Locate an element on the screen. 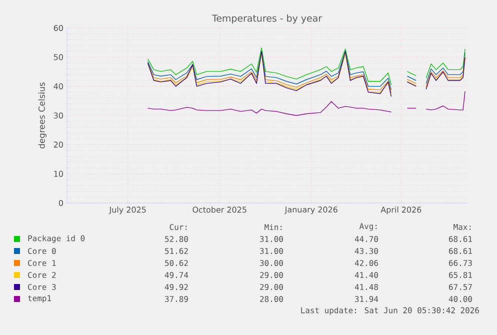 Image resolution: width=497 pixels, height=335 pixels. y-axis-title: degrees Celsius is located at coordinates (42, 115).